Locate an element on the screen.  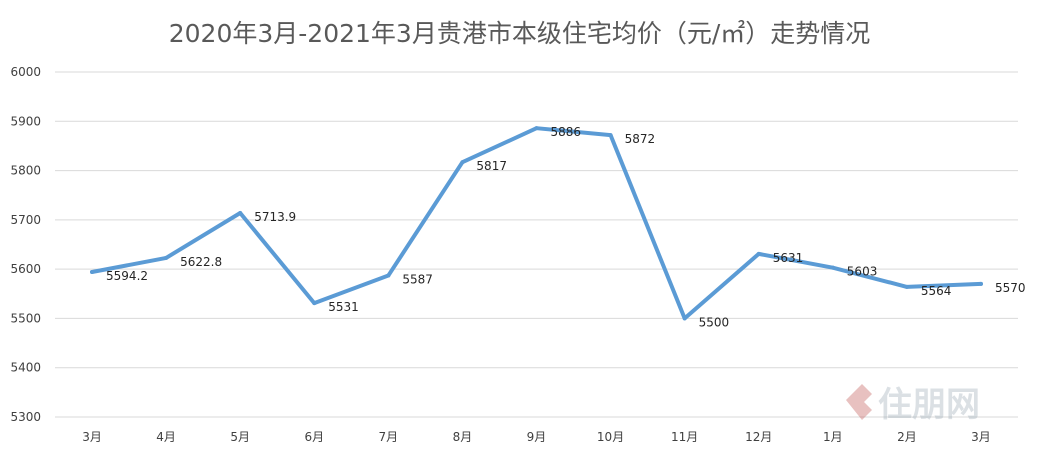
x-tick-label: 6月 is located at coordinates (314, 437).